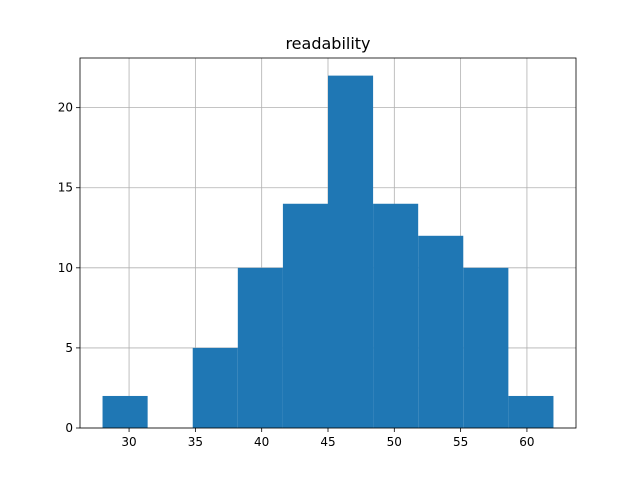  What do you see at coordinates (394, 442) in the screenshot?
I see `x-tick-label: 50` at bounding box center [394, 442].